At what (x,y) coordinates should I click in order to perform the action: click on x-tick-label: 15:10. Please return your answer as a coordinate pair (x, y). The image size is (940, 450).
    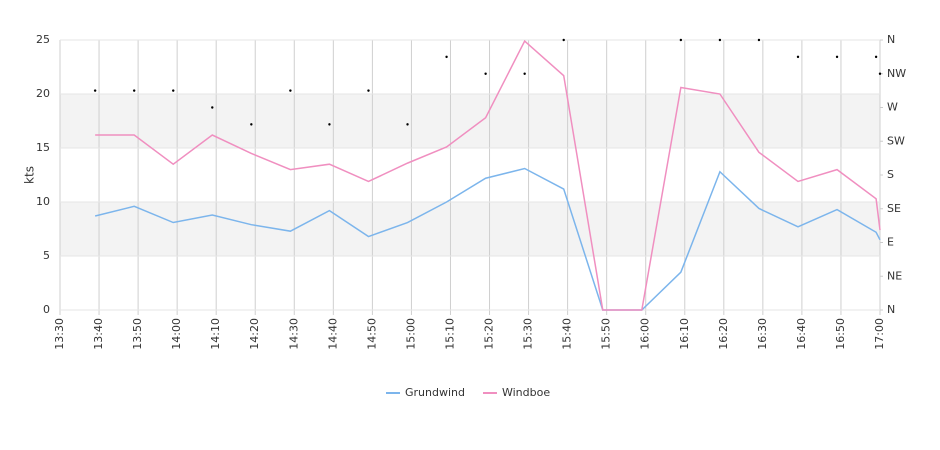
    Looking at the image, I should click on (449, 334).